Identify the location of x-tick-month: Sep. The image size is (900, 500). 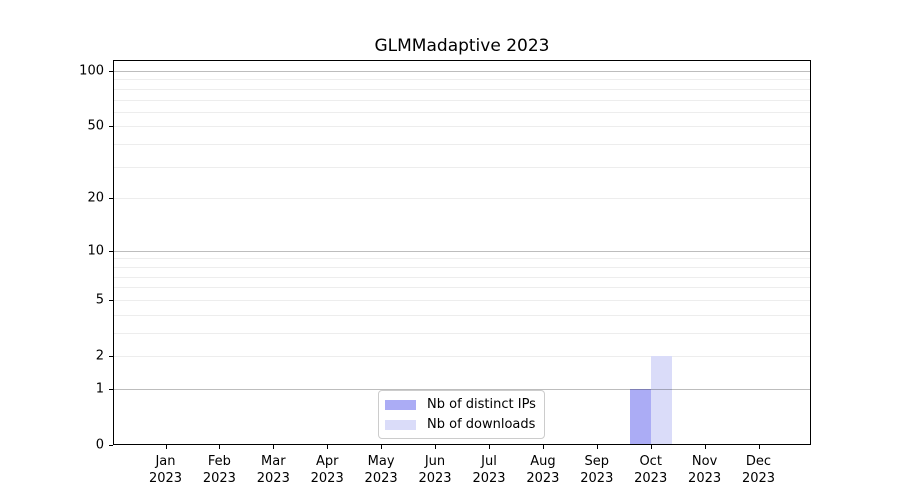
(597, 461).